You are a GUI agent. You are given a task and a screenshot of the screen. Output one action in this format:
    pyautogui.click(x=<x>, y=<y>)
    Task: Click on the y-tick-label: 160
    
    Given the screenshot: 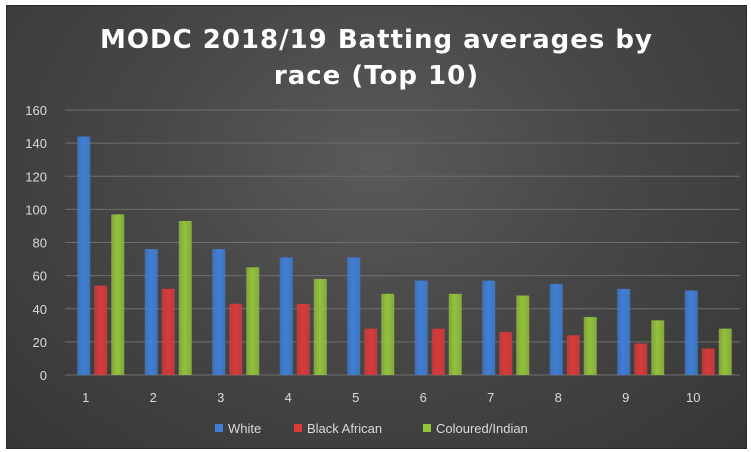 What is the action you would take?
    pyautogui.click(x=36, y=110)
    